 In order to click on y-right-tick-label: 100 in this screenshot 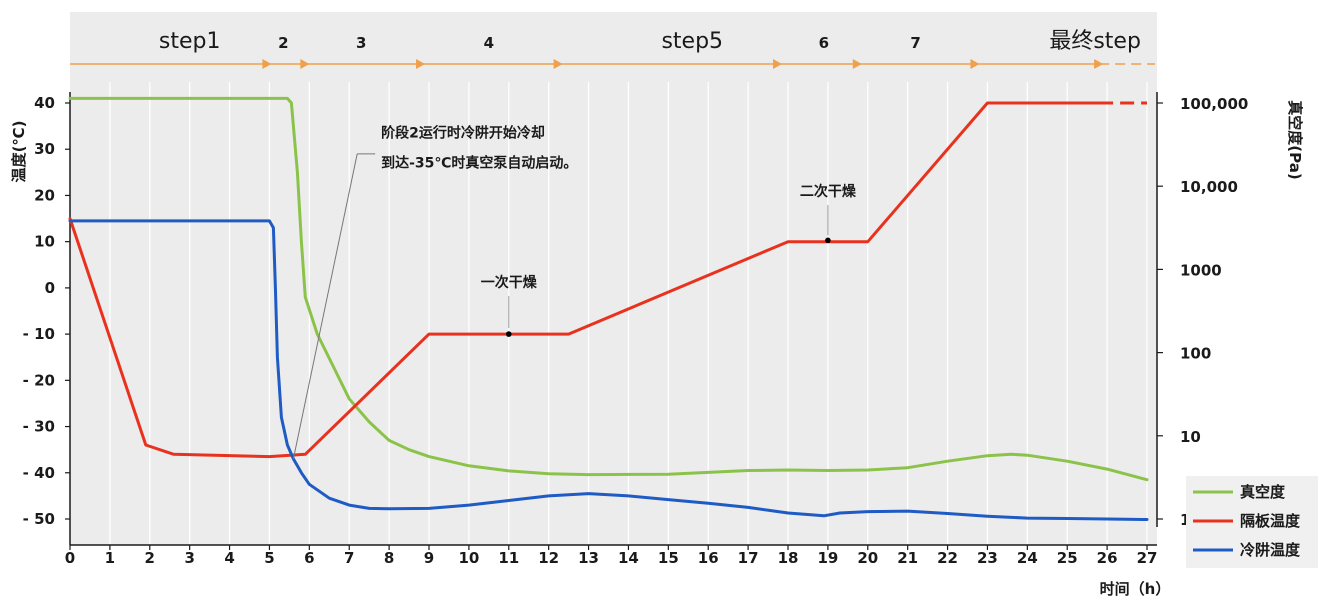, I will do `click(1195, 354)`.